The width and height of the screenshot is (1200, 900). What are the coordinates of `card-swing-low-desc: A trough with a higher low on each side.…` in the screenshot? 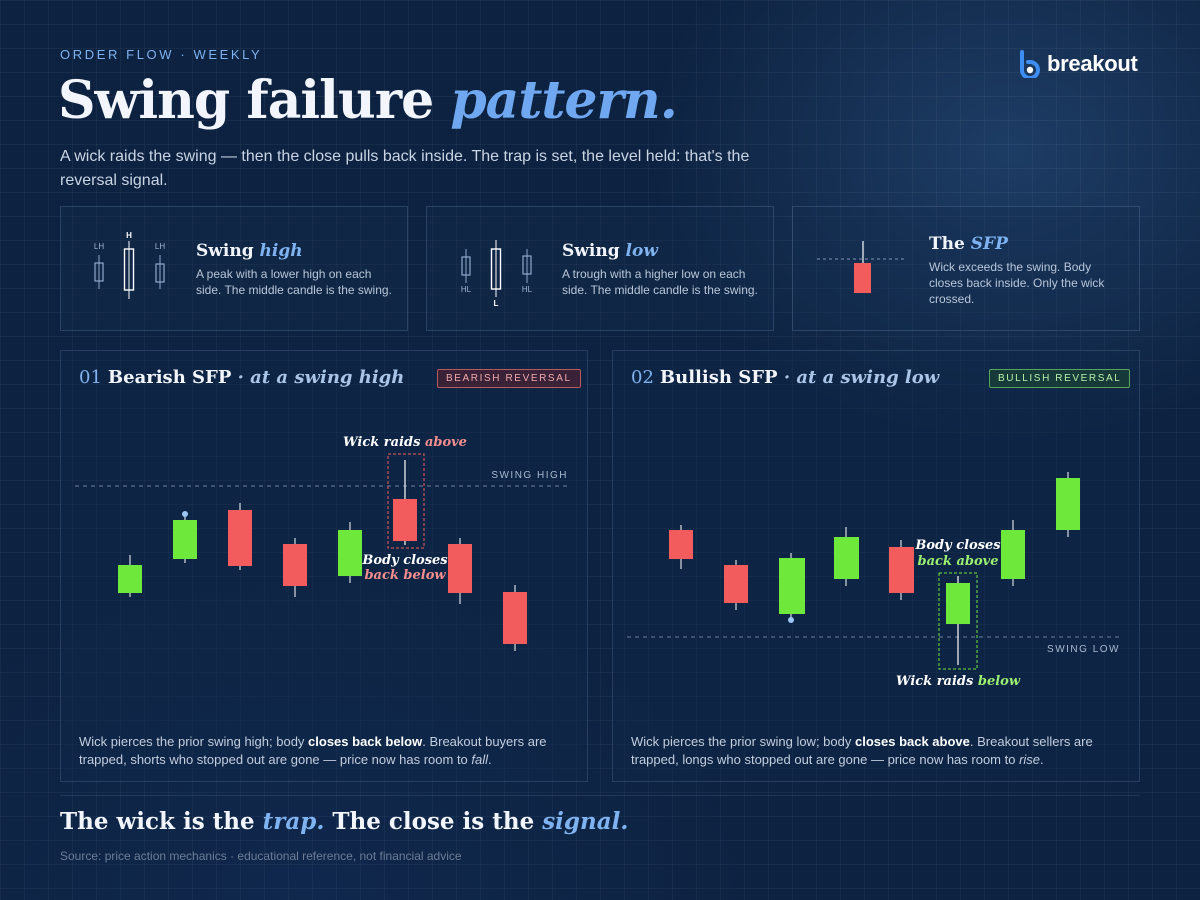 It's located at (660, 282).